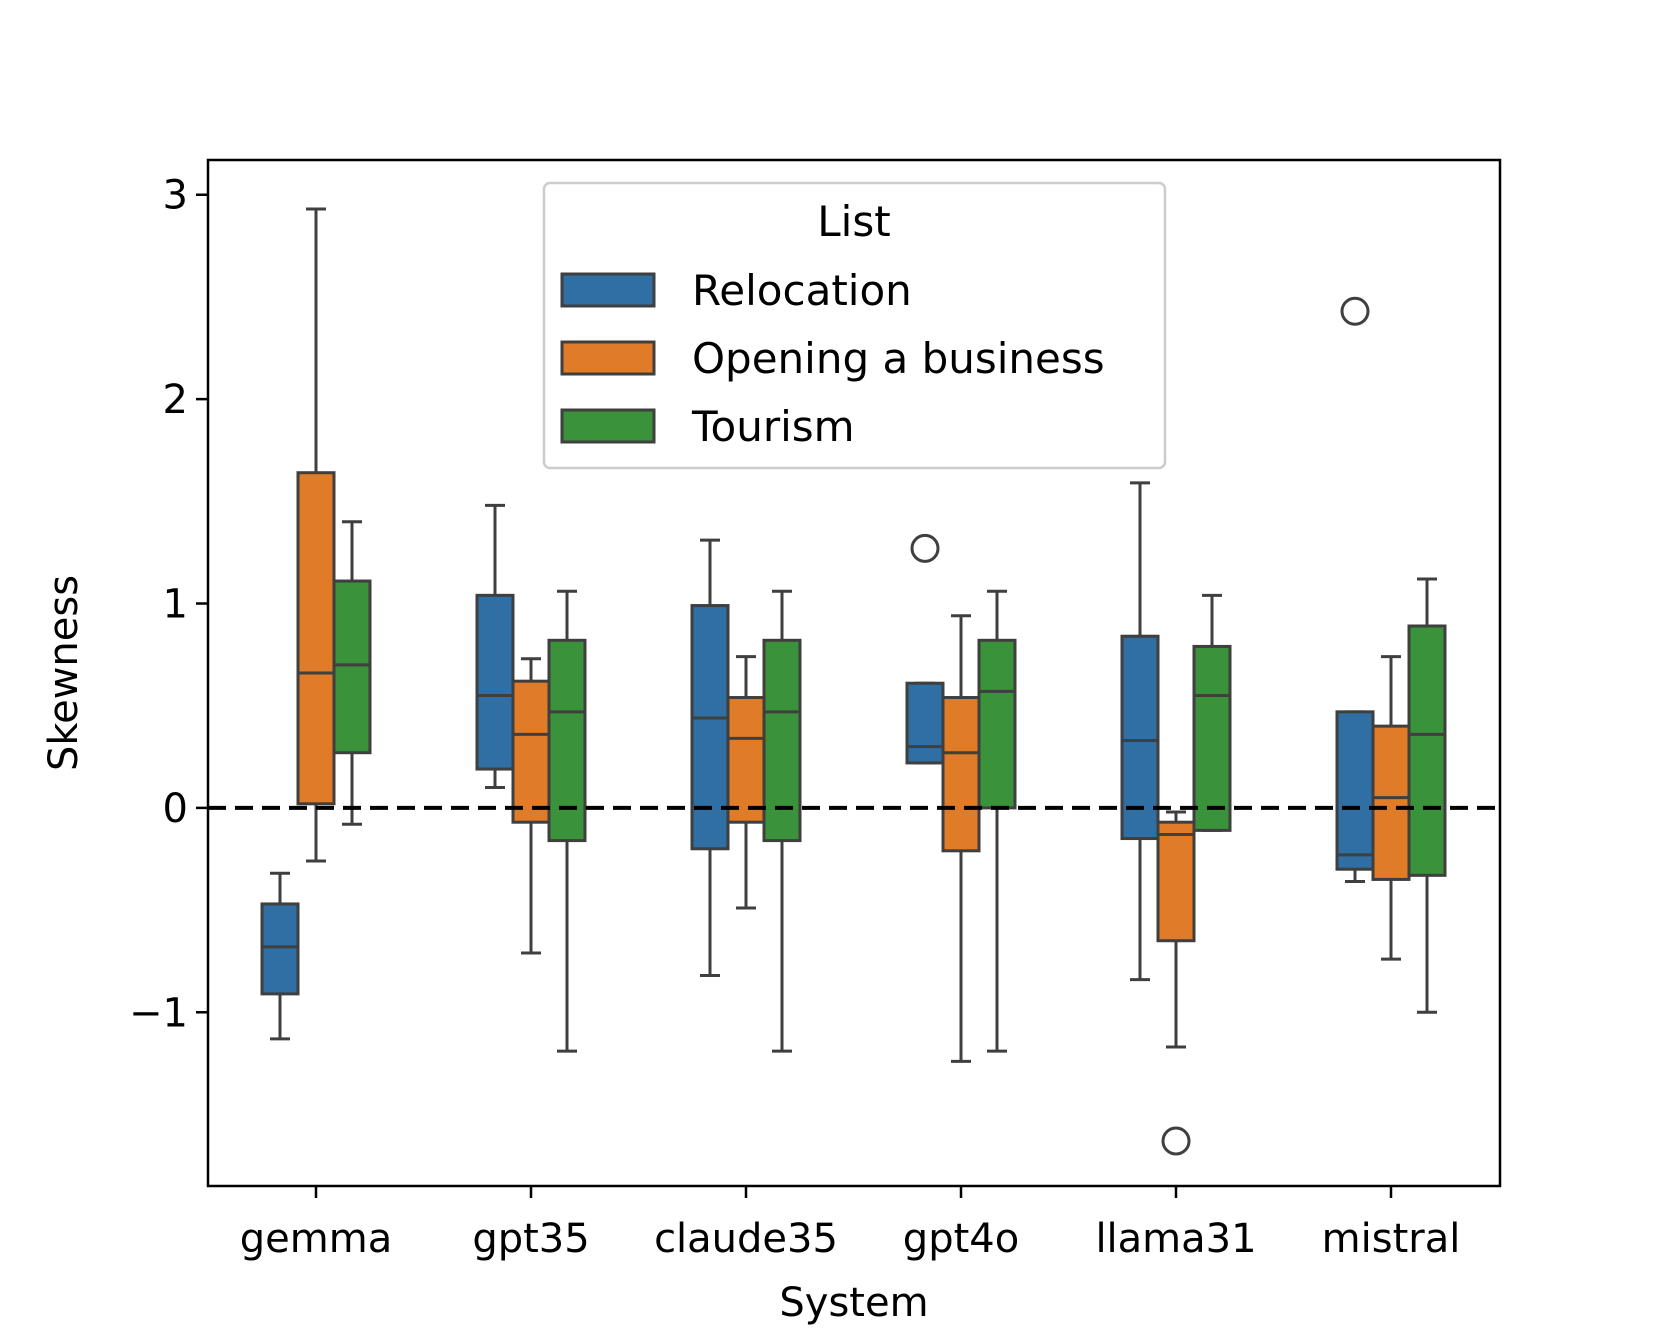  What do you see at coordinates (530, 1239) in the screenshot?
I see `x-tick-label: gpt35` at bounding box center [530, 1239].